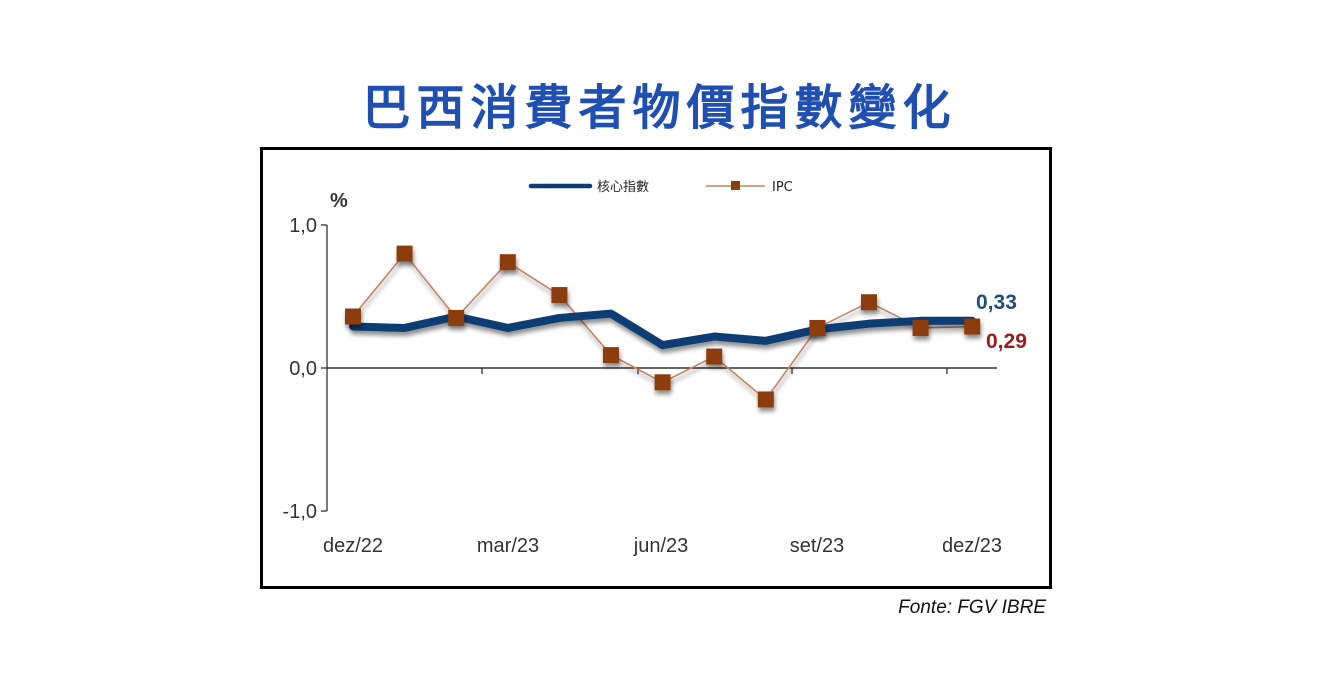  What do you see at coordinates (1001, 322) in the screenshot?
I see `chart-annotations: 0,33 0,29` at bounding box center [1001, 322].